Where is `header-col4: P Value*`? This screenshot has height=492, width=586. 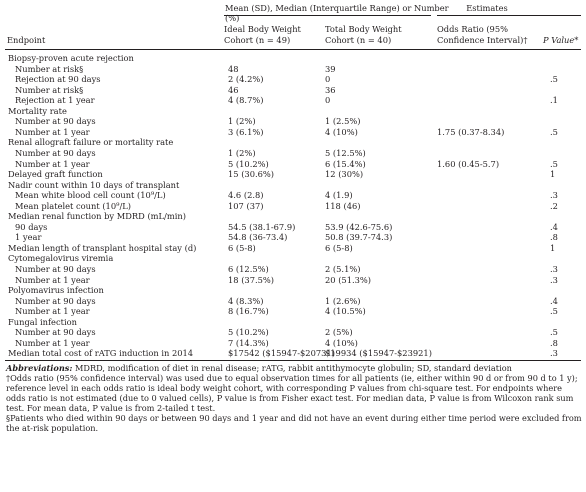
header-col4: P Value* is located at coordinates (561, 40).